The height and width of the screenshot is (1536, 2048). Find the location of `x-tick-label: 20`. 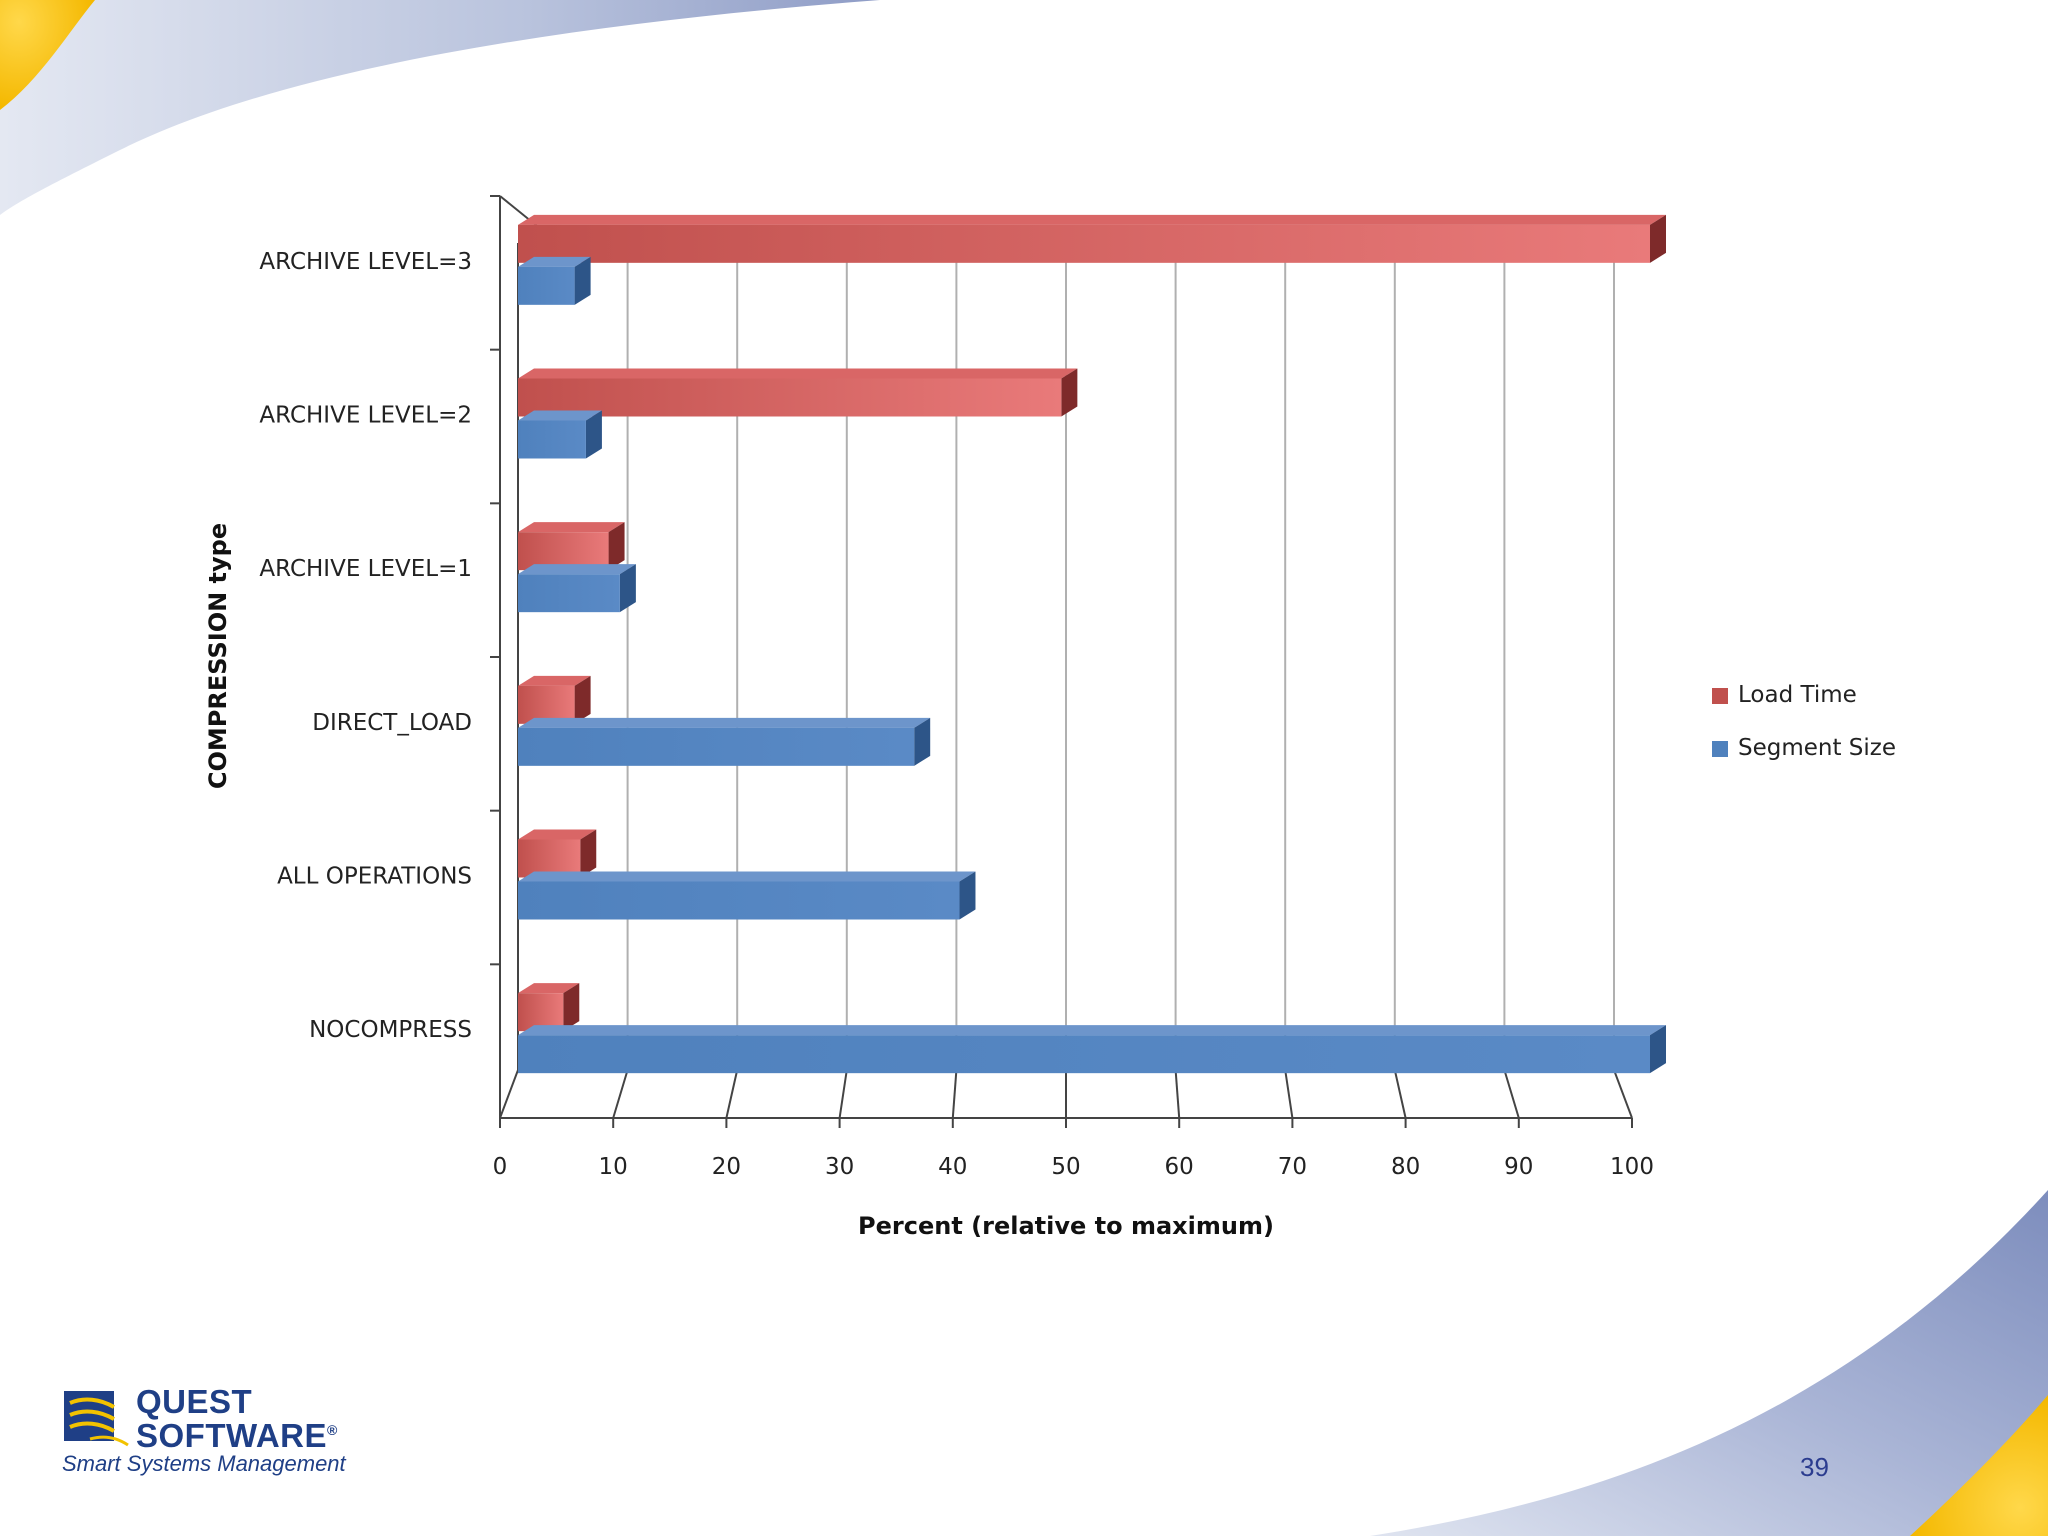

x-tick-label: 20 is located at coordinates (726, 1167).